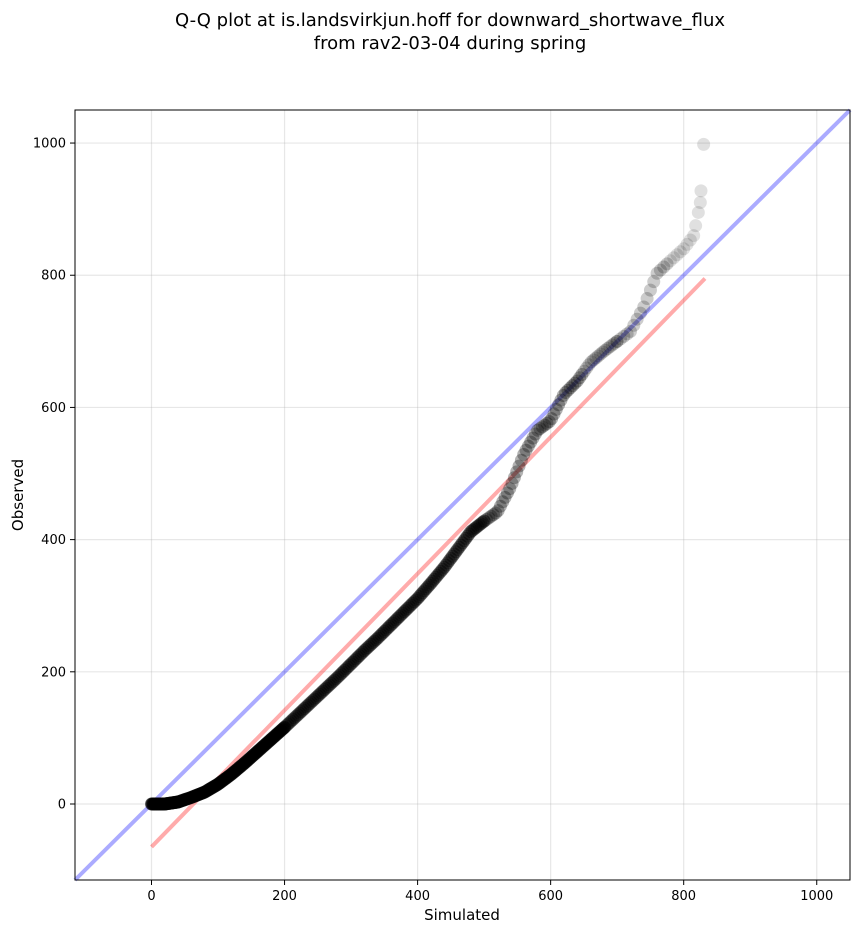 Image resolution: width=860 pixels, height=934 pixels. Describe the element at coordinates (490, 892) in the screenshot. I see `x-axis-ticks: 0 200 400 600 800 1000` at that location.